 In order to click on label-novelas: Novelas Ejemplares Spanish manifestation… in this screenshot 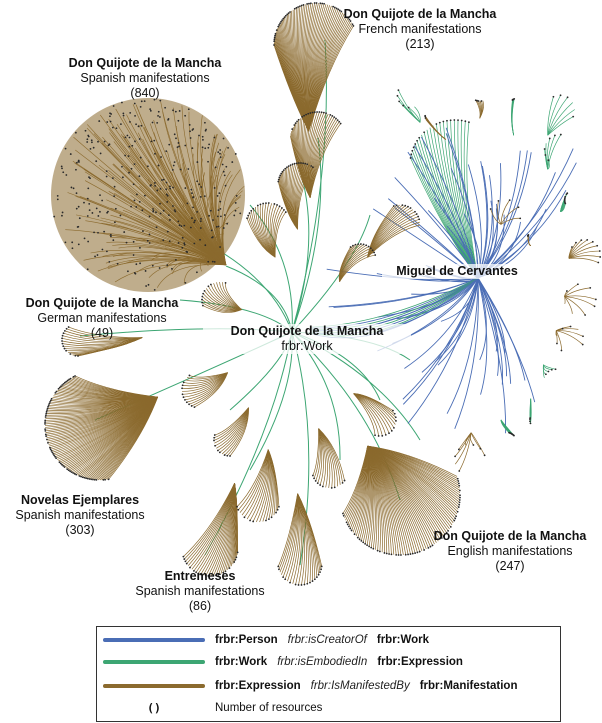, I will do `click(80, 515)`.